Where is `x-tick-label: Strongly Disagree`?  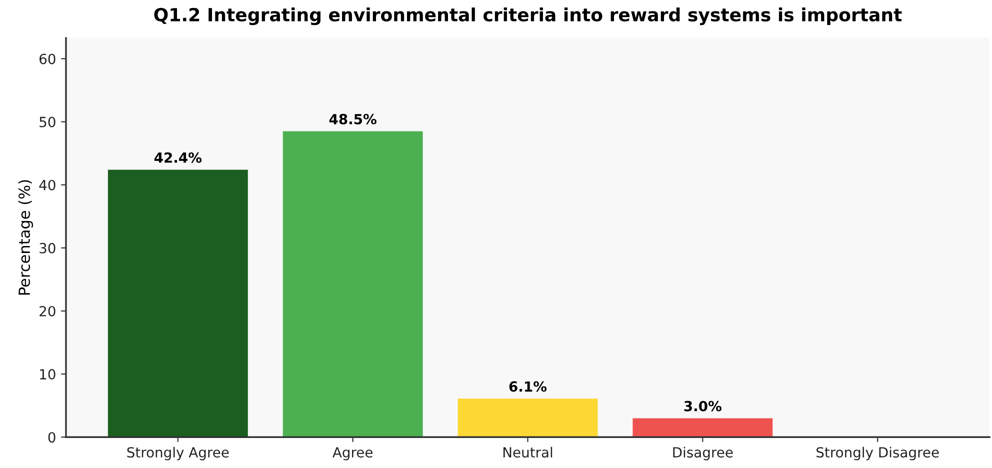
x-tick-label: Strongly Disagree is located at coordinates (877, 453).